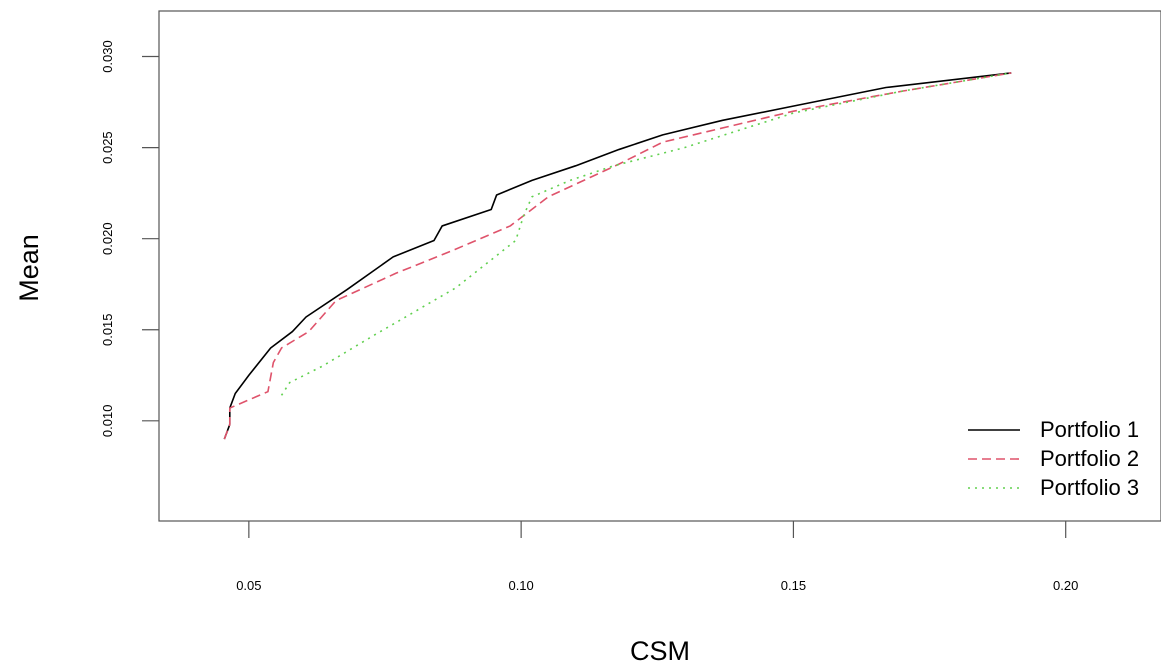 This screenshot has height=672, width=1161. I want to click on y-tick-label: 0.020, so click(107, 238).